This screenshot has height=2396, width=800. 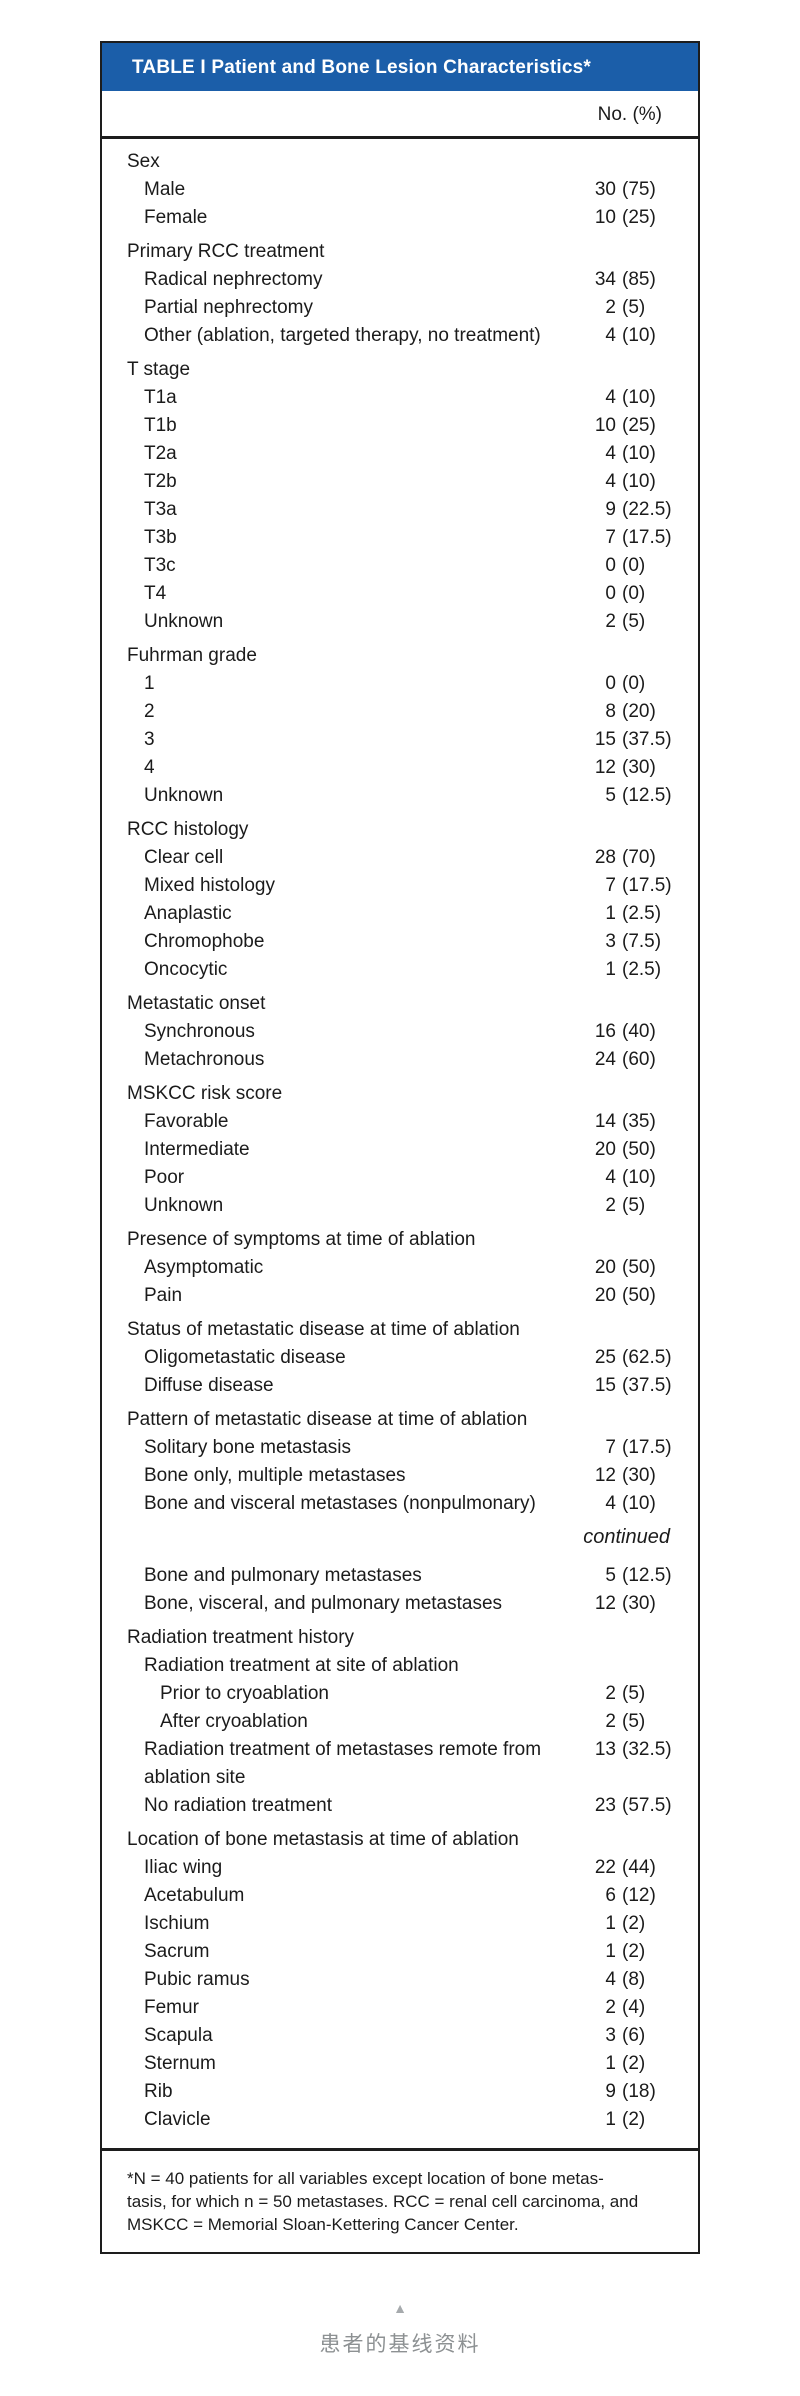 What do you see at coordinates (177, 1923) in the screenshot?
I see `row-label: Ischium` at bounding box center [177, 1923].